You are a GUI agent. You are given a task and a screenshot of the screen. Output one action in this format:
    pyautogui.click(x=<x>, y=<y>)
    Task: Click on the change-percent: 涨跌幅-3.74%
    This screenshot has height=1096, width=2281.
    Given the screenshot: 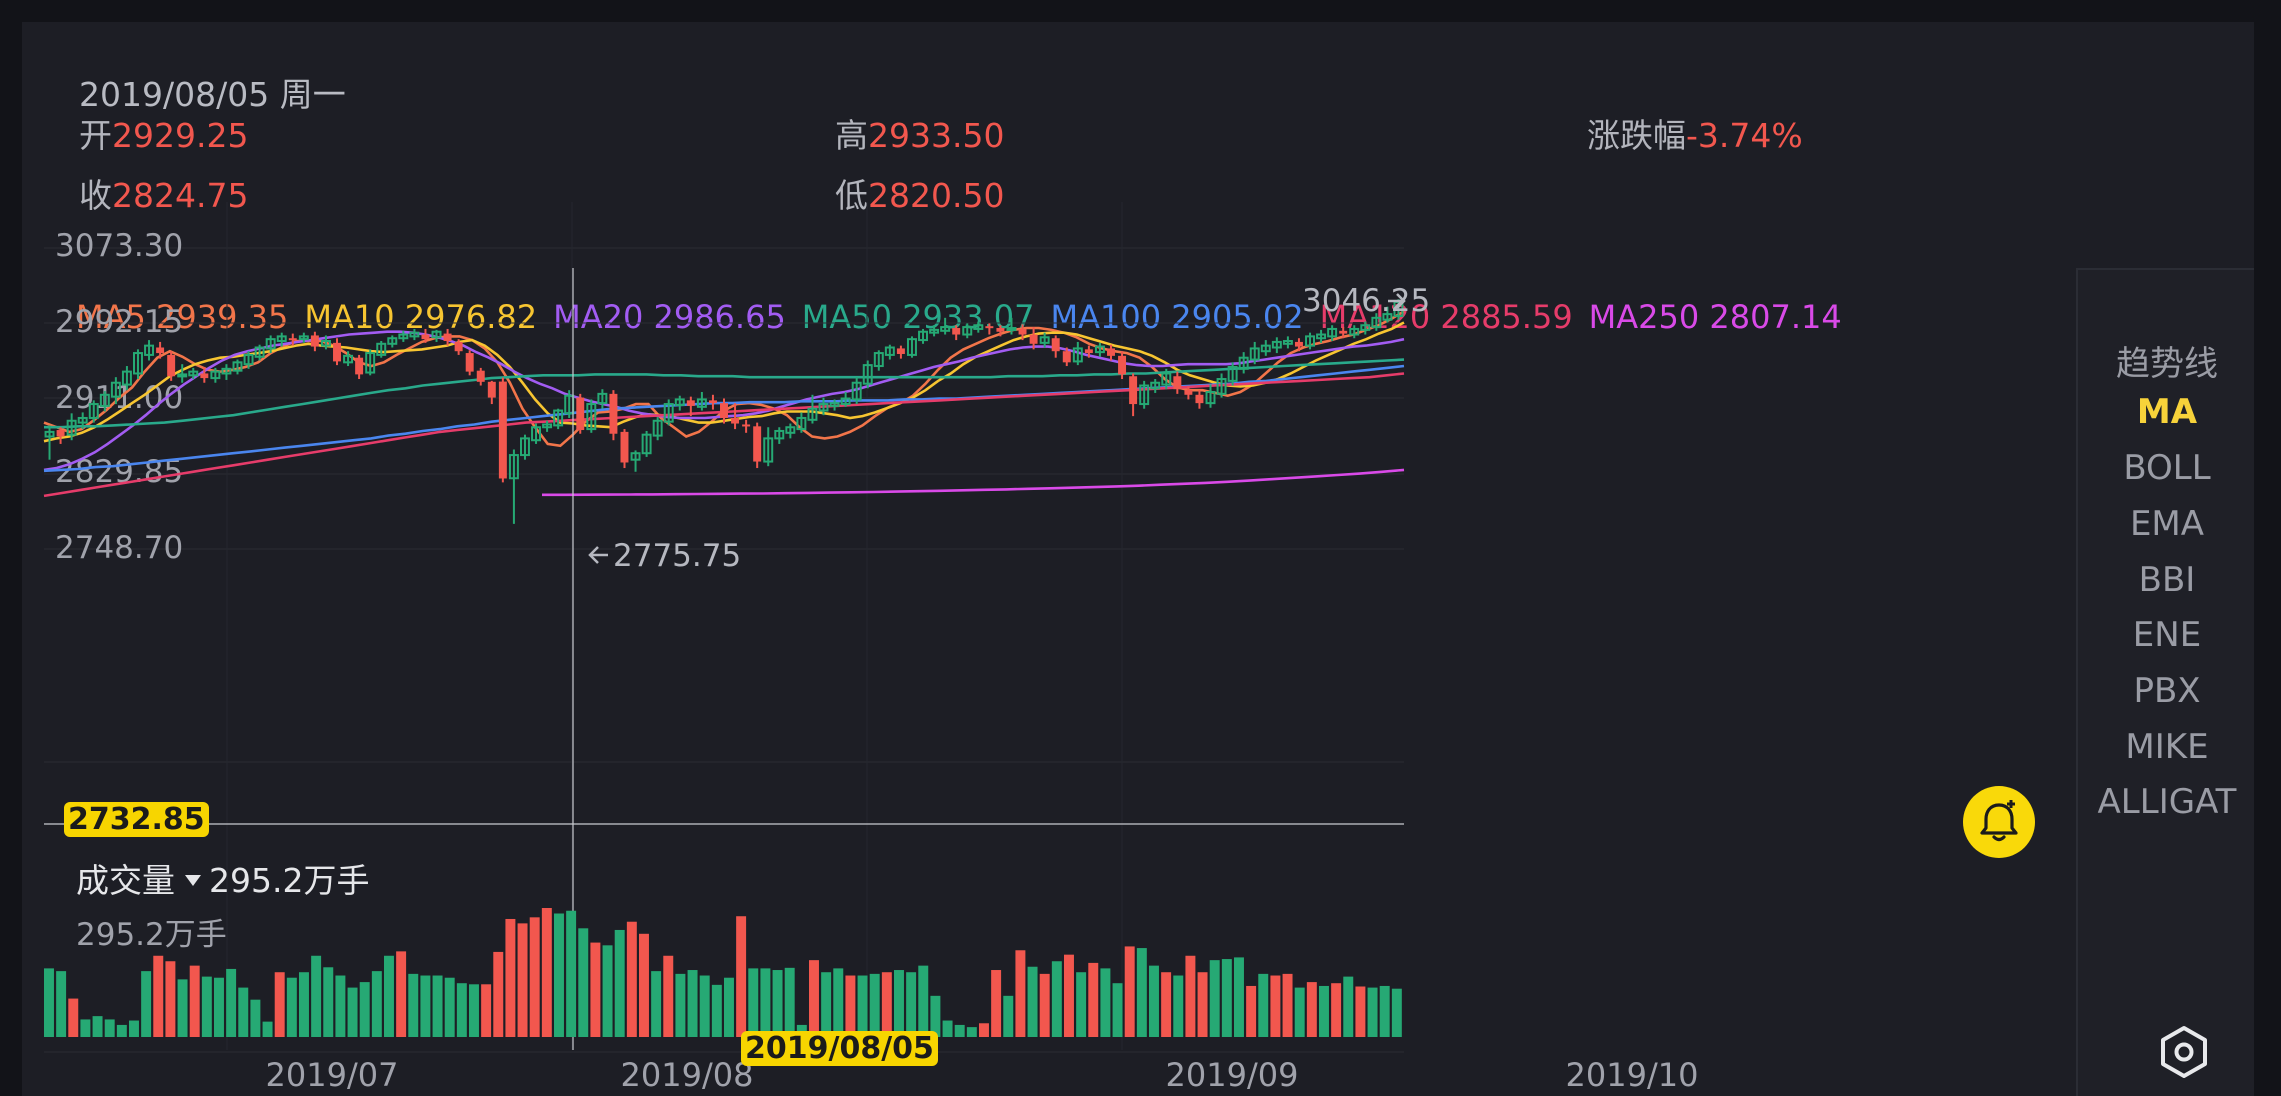 What is the action you would take?
    pyautogui.click(x=1695, y=133)
    